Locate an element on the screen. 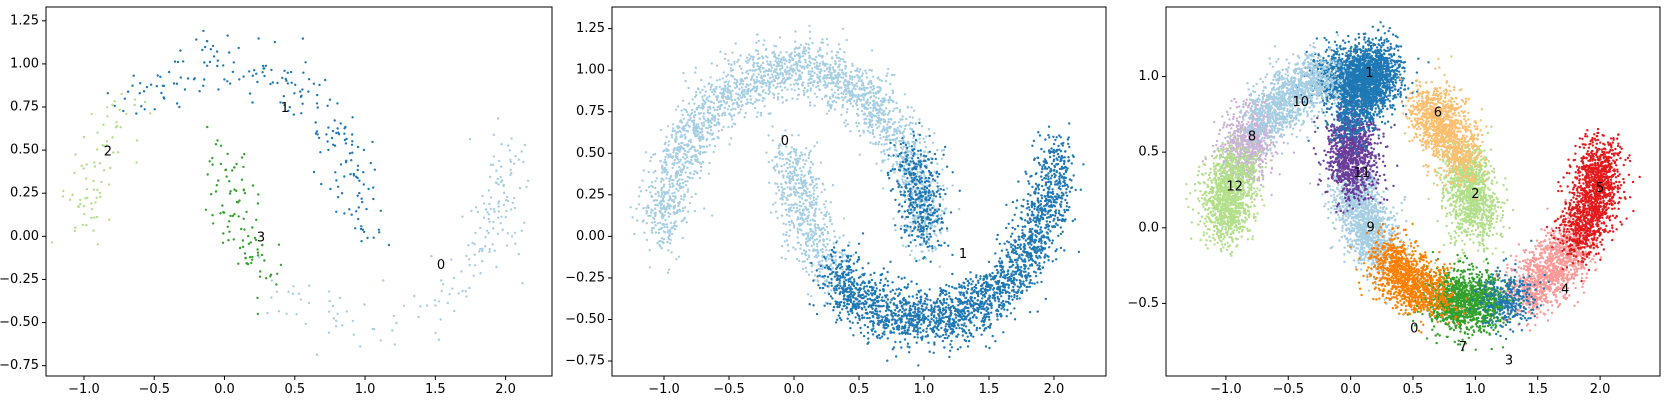  y-tick-label: 1.25 is located at coordinates (24, 20).